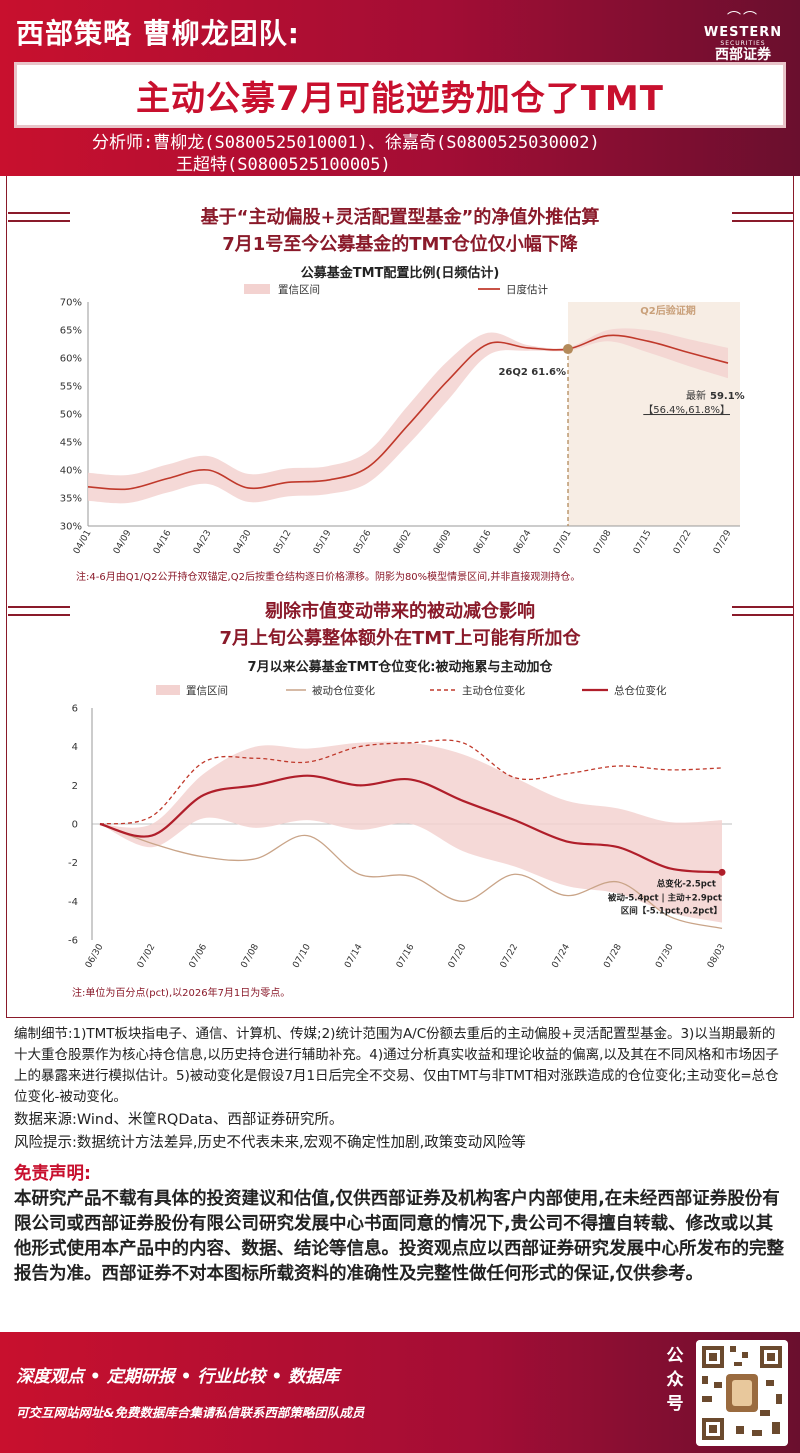 Image resolution: width=800 pixels, height=1453 pixels. I want to click on legend-active-label: 主动仓位变化, so click(493, 690).